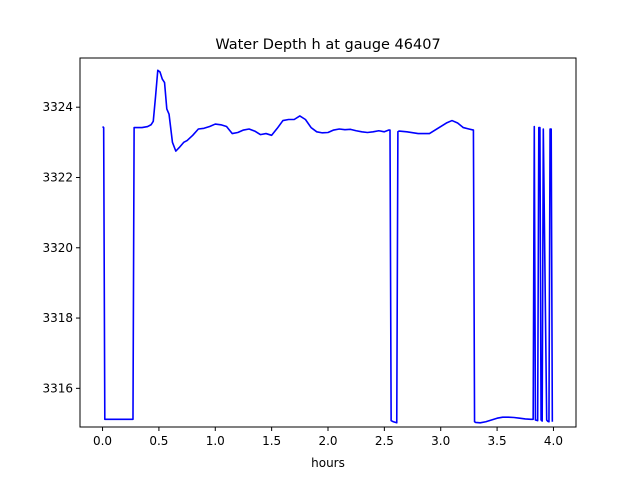 The width and height of the screenshot is (640, 485). What do you see at coordinates (158, 441) in the screenshot?
I see `x-tick-label: 0.5` at bounding box center [158, 441].